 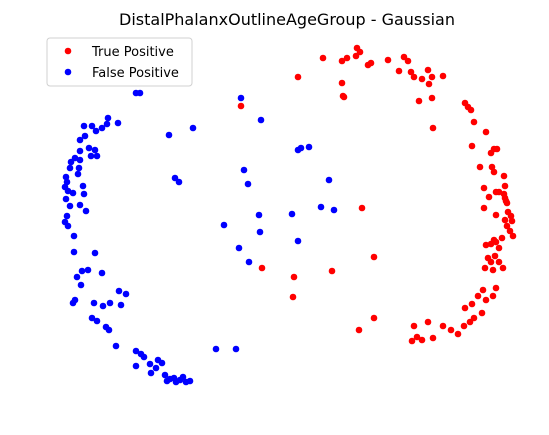 I want to click on legend-marker-false-positive, so click(x=68, y=72).